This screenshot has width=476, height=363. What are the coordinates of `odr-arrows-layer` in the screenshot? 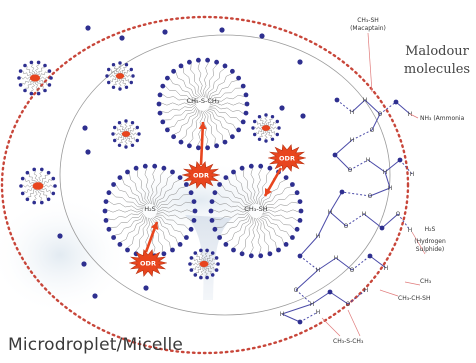 It's located at (213, 187).